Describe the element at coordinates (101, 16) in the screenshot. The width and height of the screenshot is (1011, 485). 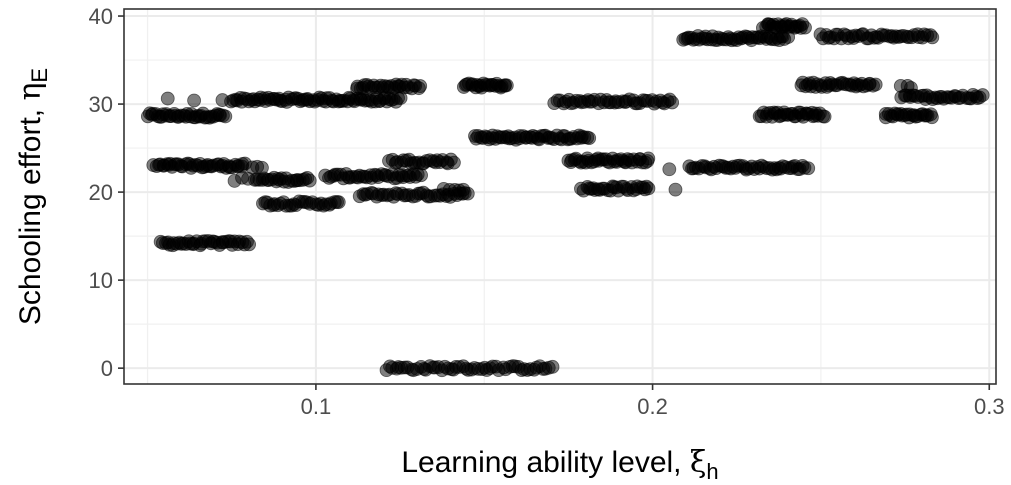
I see `y-tick-label: 40` at that location.